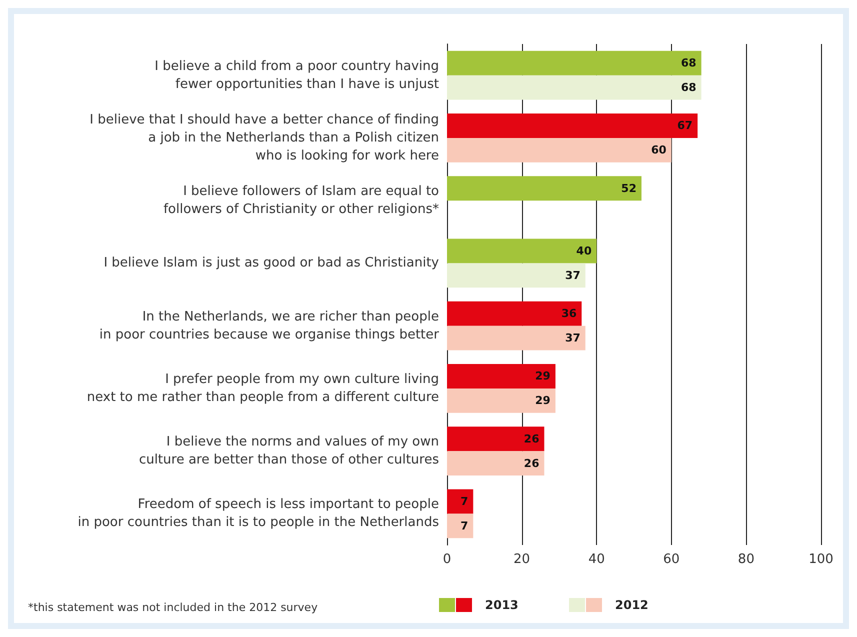 Image resolution: width=857 pixels, height=637 pixels. I want to click on text: *this statement was not included in the 2012 survey, so click(173, 607).